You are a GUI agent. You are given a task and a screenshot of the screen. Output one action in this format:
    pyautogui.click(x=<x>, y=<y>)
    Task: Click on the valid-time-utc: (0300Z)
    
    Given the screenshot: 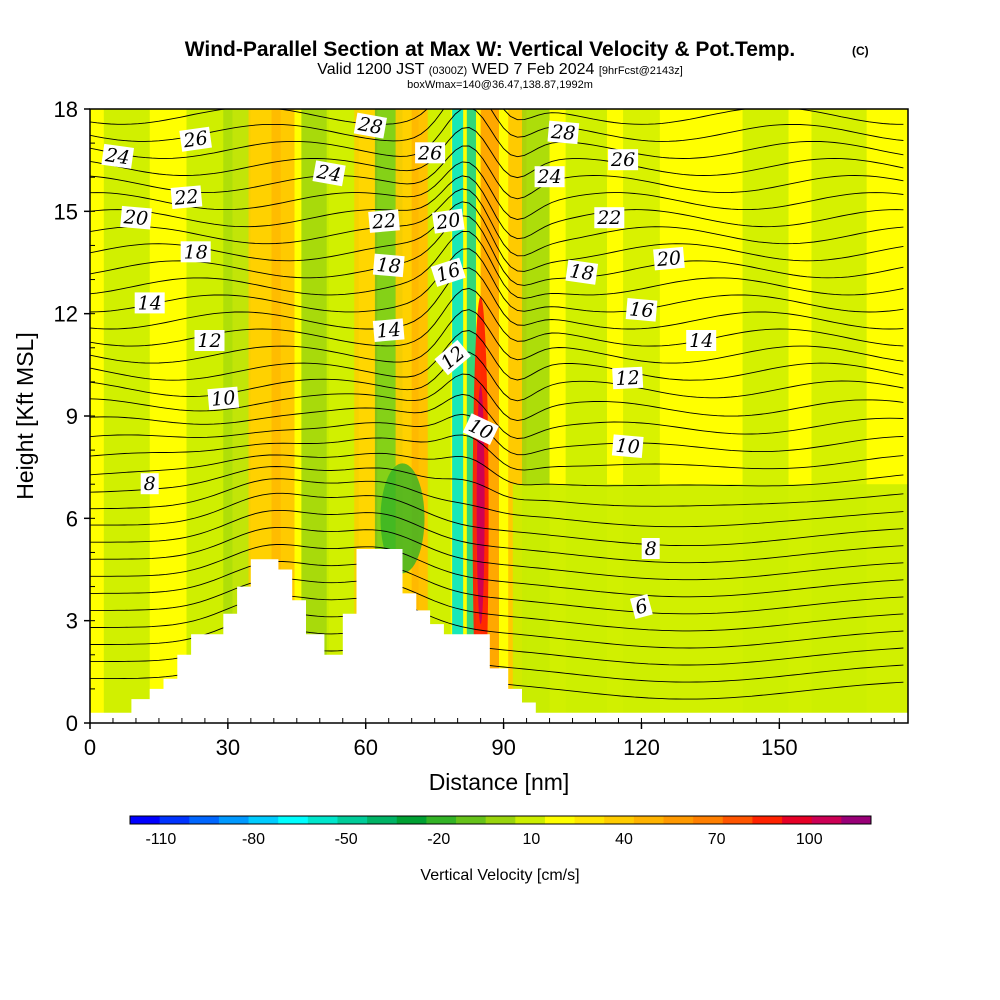 What is the action you would take?
    pyautogui.click(x=448, y=71)
    